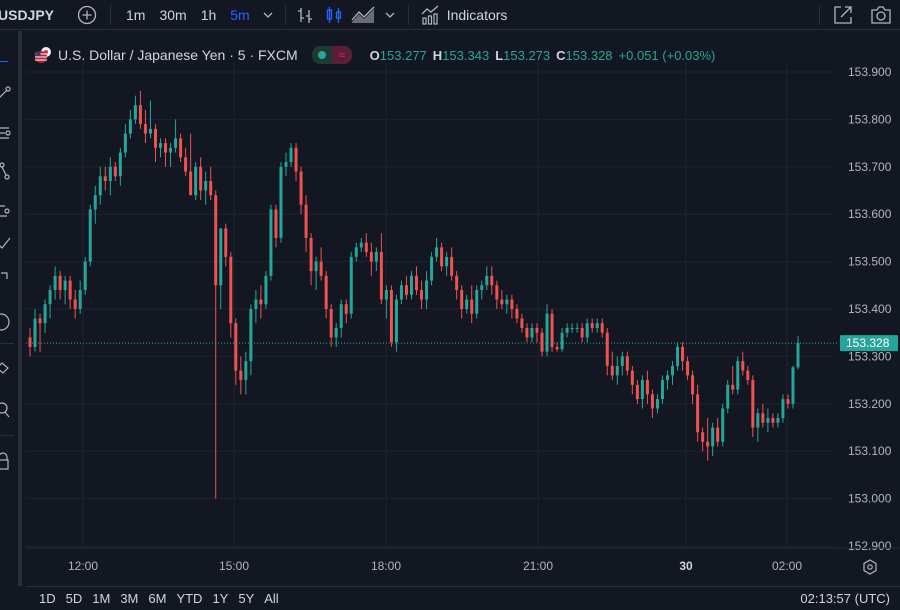  I want to click on text-tool-icon, so click(7, 277).